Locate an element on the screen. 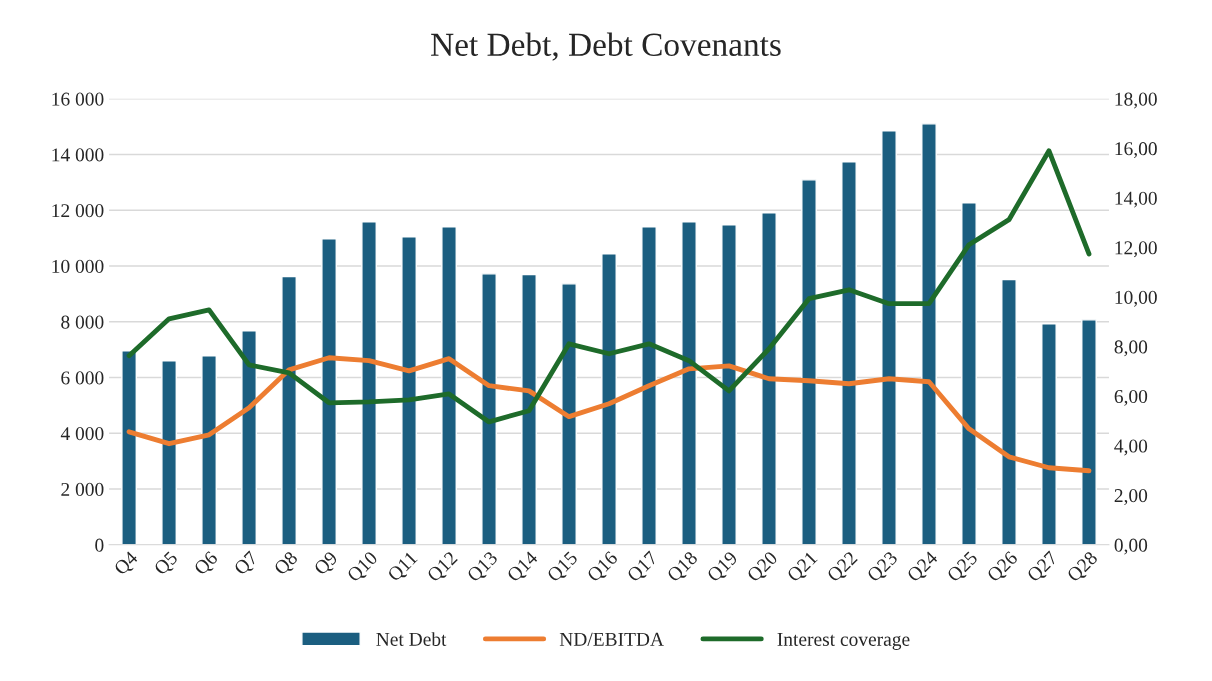 This screenshot has height=681, width=1212. x-tick-label: Q21 is located at coordinates (803, 567).